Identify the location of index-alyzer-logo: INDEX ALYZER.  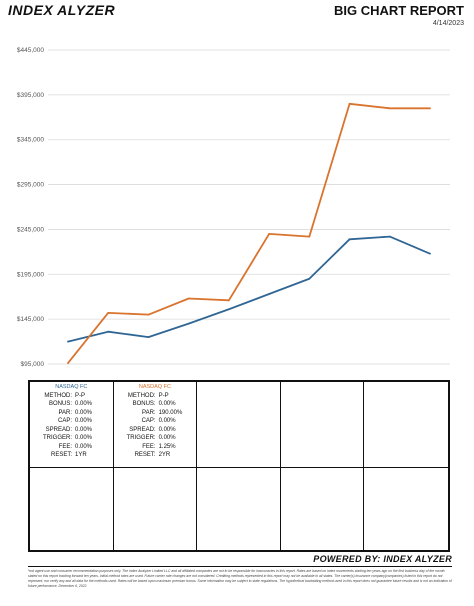
(62, 10).